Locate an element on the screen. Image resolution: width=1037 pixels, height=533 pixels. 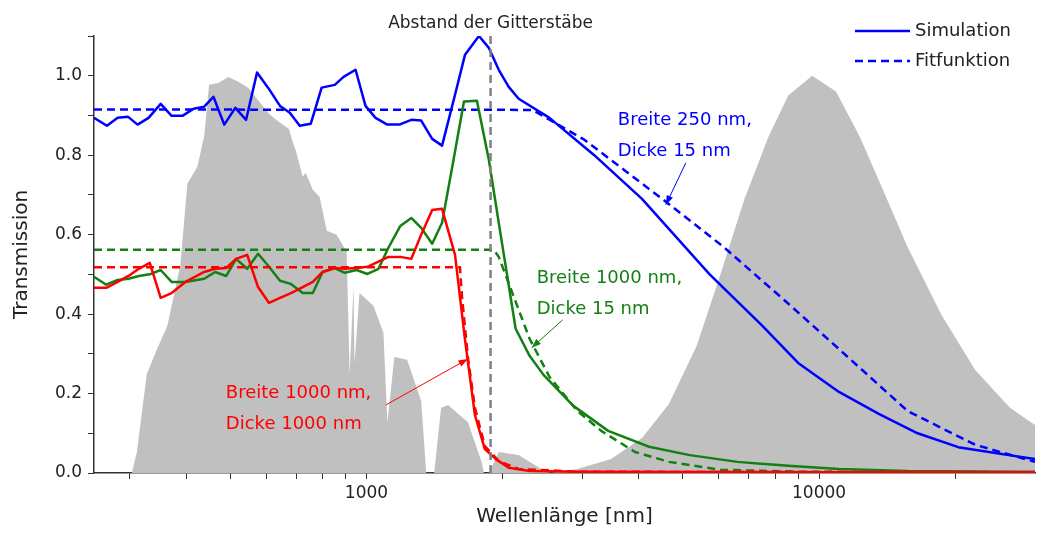
annotation: Breite 250 nm, Dicke 15 nm is located at coordinates (684, 133).